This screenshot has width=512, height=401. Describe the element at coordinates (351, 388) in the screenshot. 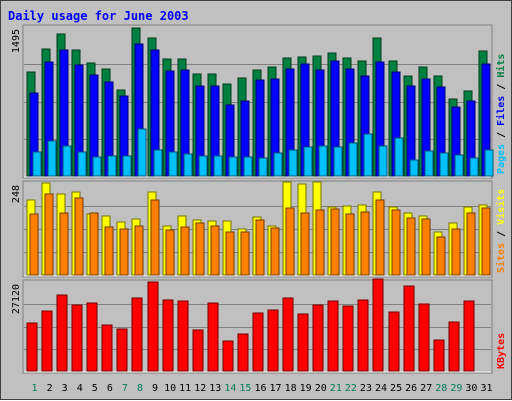

I see `x-tick-label: 22` at that location.